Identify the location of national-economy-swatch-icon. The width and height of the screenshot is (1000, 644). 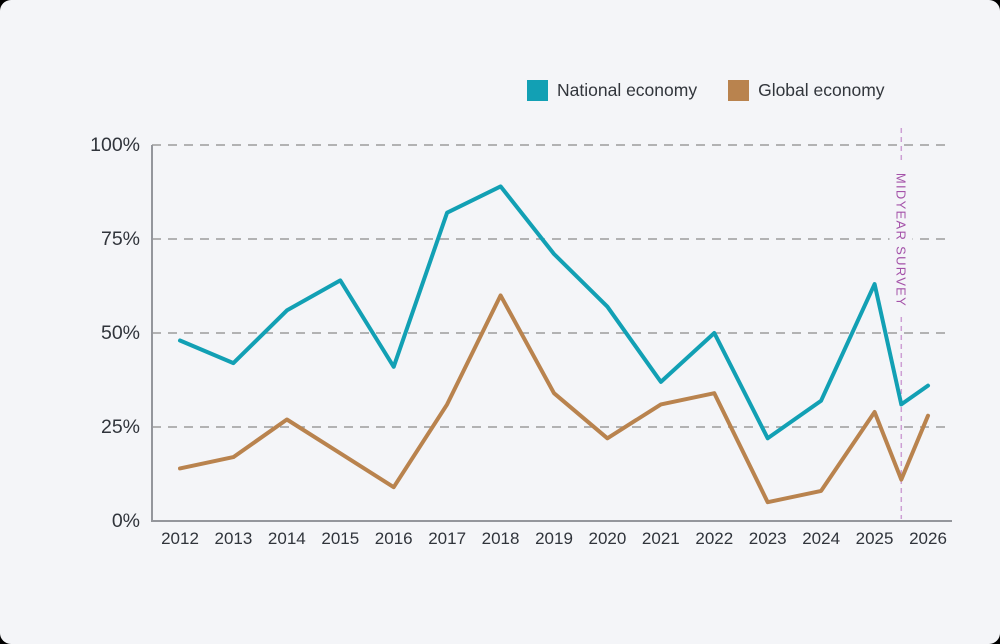
(537, 90).